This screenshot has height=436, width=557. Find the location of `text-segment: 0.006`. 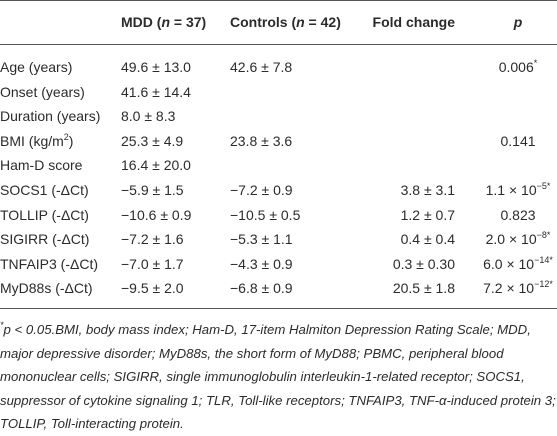

text-segment: 0.006 is located at coordinates (516, 67).